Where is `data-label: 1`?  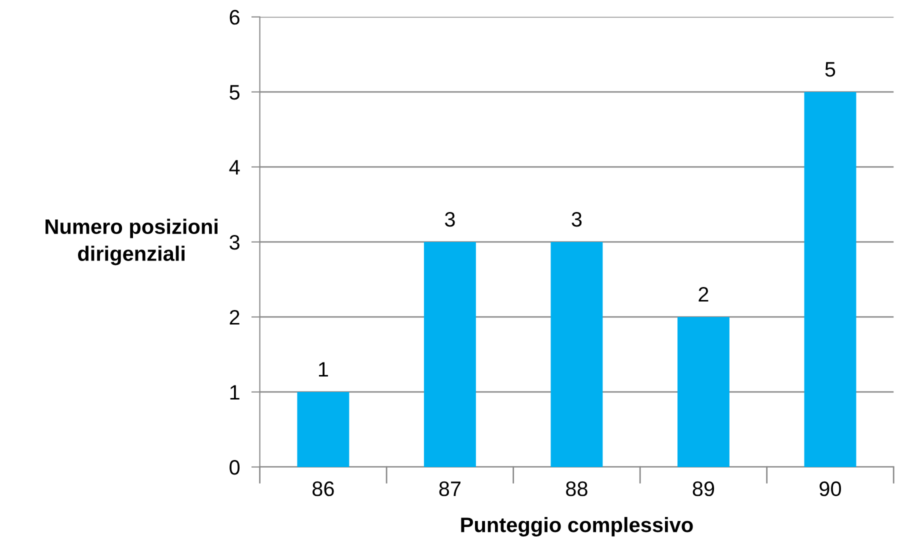
data-label: 1 is located at coordinates (323, 369).